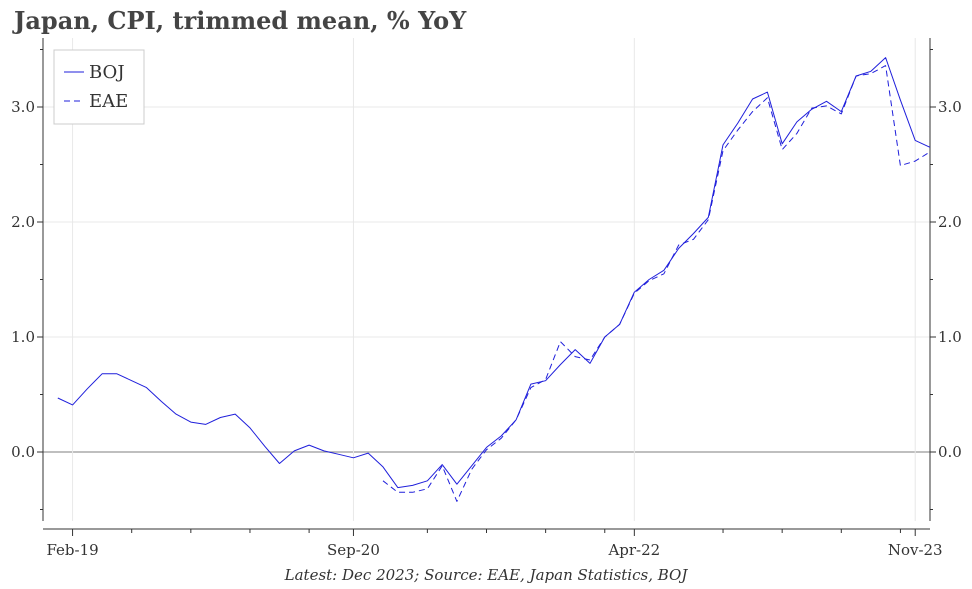 The width and height of the screenshot is (972, 589). What do you see at coordinates (107, 72) in the screenshot?
I see `legend-label-boj: BOJ` at bounding box center [107, 72].